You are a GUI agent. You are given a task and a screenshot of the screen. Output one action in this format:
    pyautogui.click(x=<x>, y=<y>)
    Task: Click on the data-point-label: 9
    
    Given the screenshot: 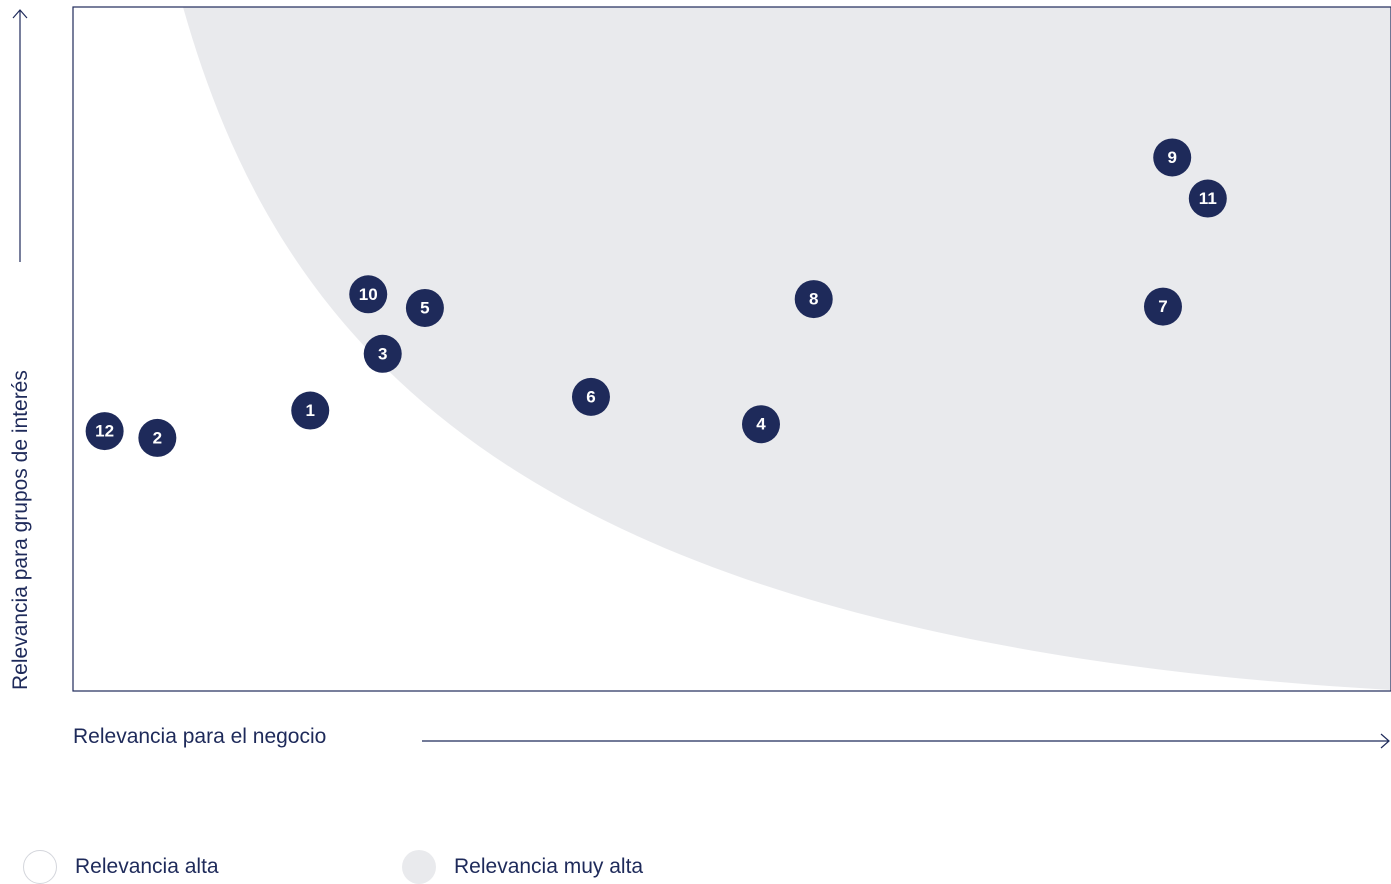 What is the action you would take?
    pyautogui.click(x=1171, y=157)
    